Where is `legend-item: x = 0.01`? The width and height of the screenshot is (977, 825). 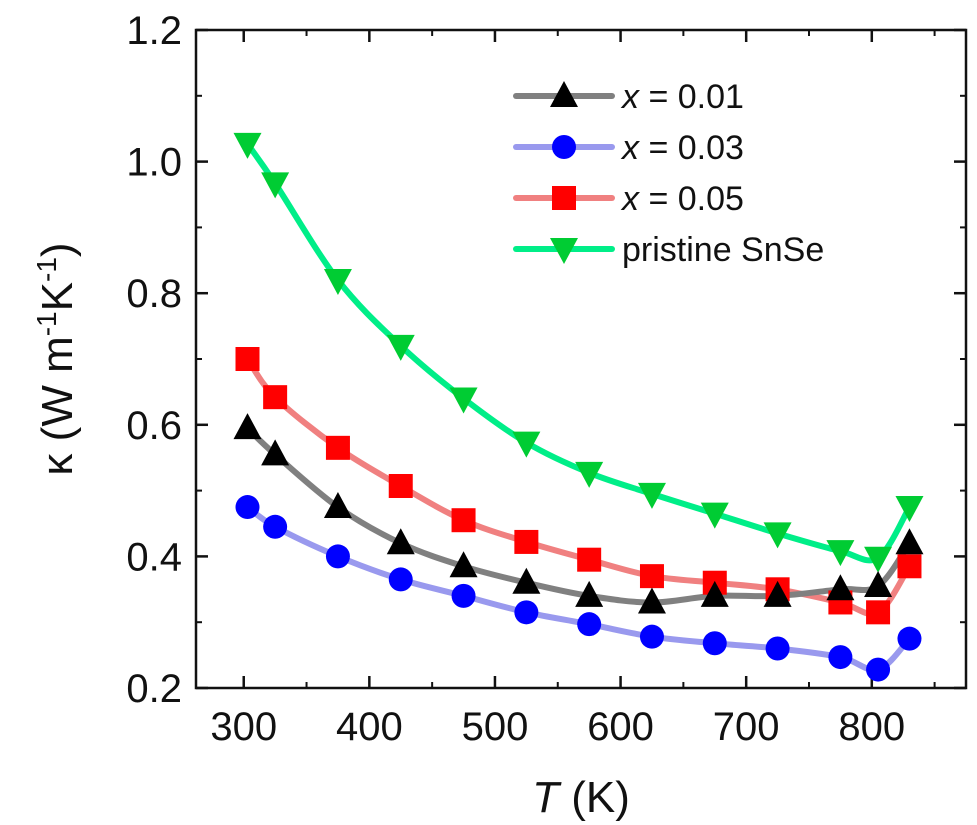
legend-item: x = 0.01 is located at coordinates (628, 97).